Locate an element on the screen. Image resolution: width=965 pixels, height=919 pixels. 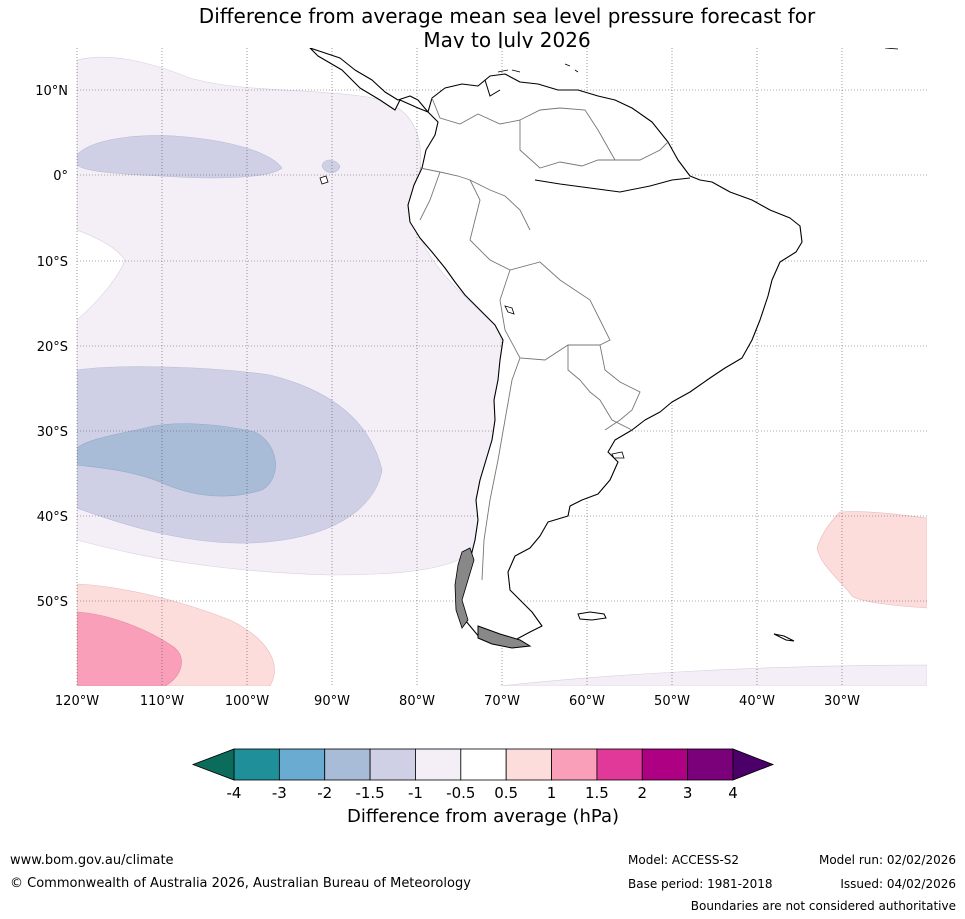
lat-label-20s: 20°S is located at coordinates (52, 347).